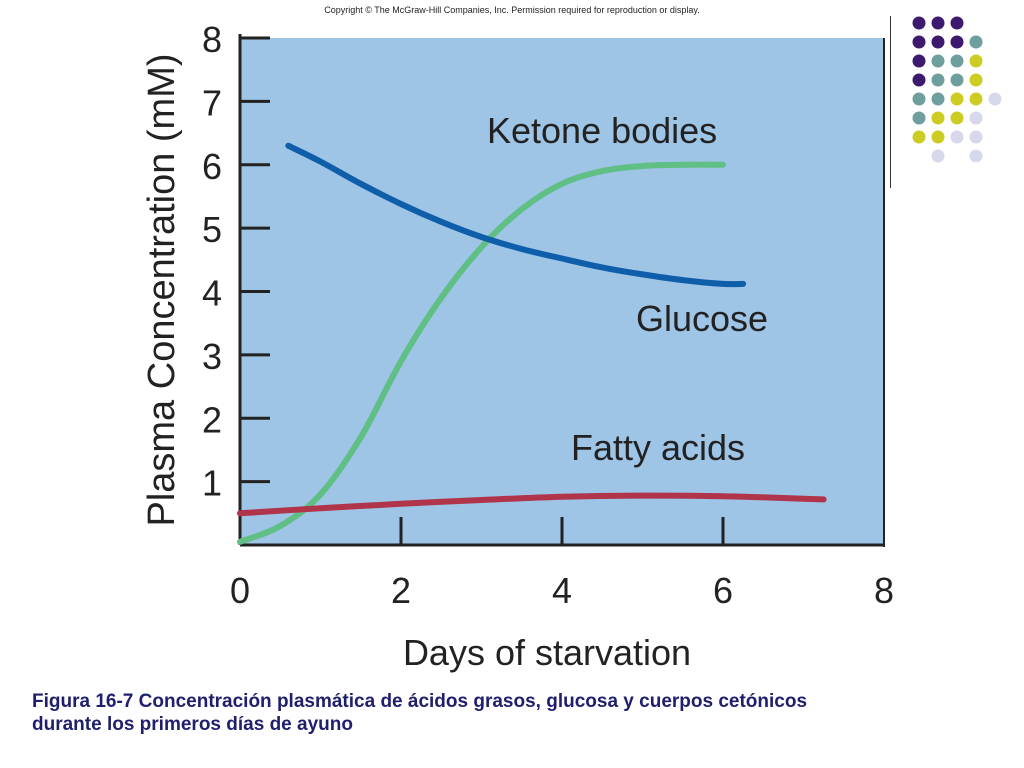 Image resolution: width=1024 pixels, height=768 pixels. I want to click on glucose-line, so click(516, 215).